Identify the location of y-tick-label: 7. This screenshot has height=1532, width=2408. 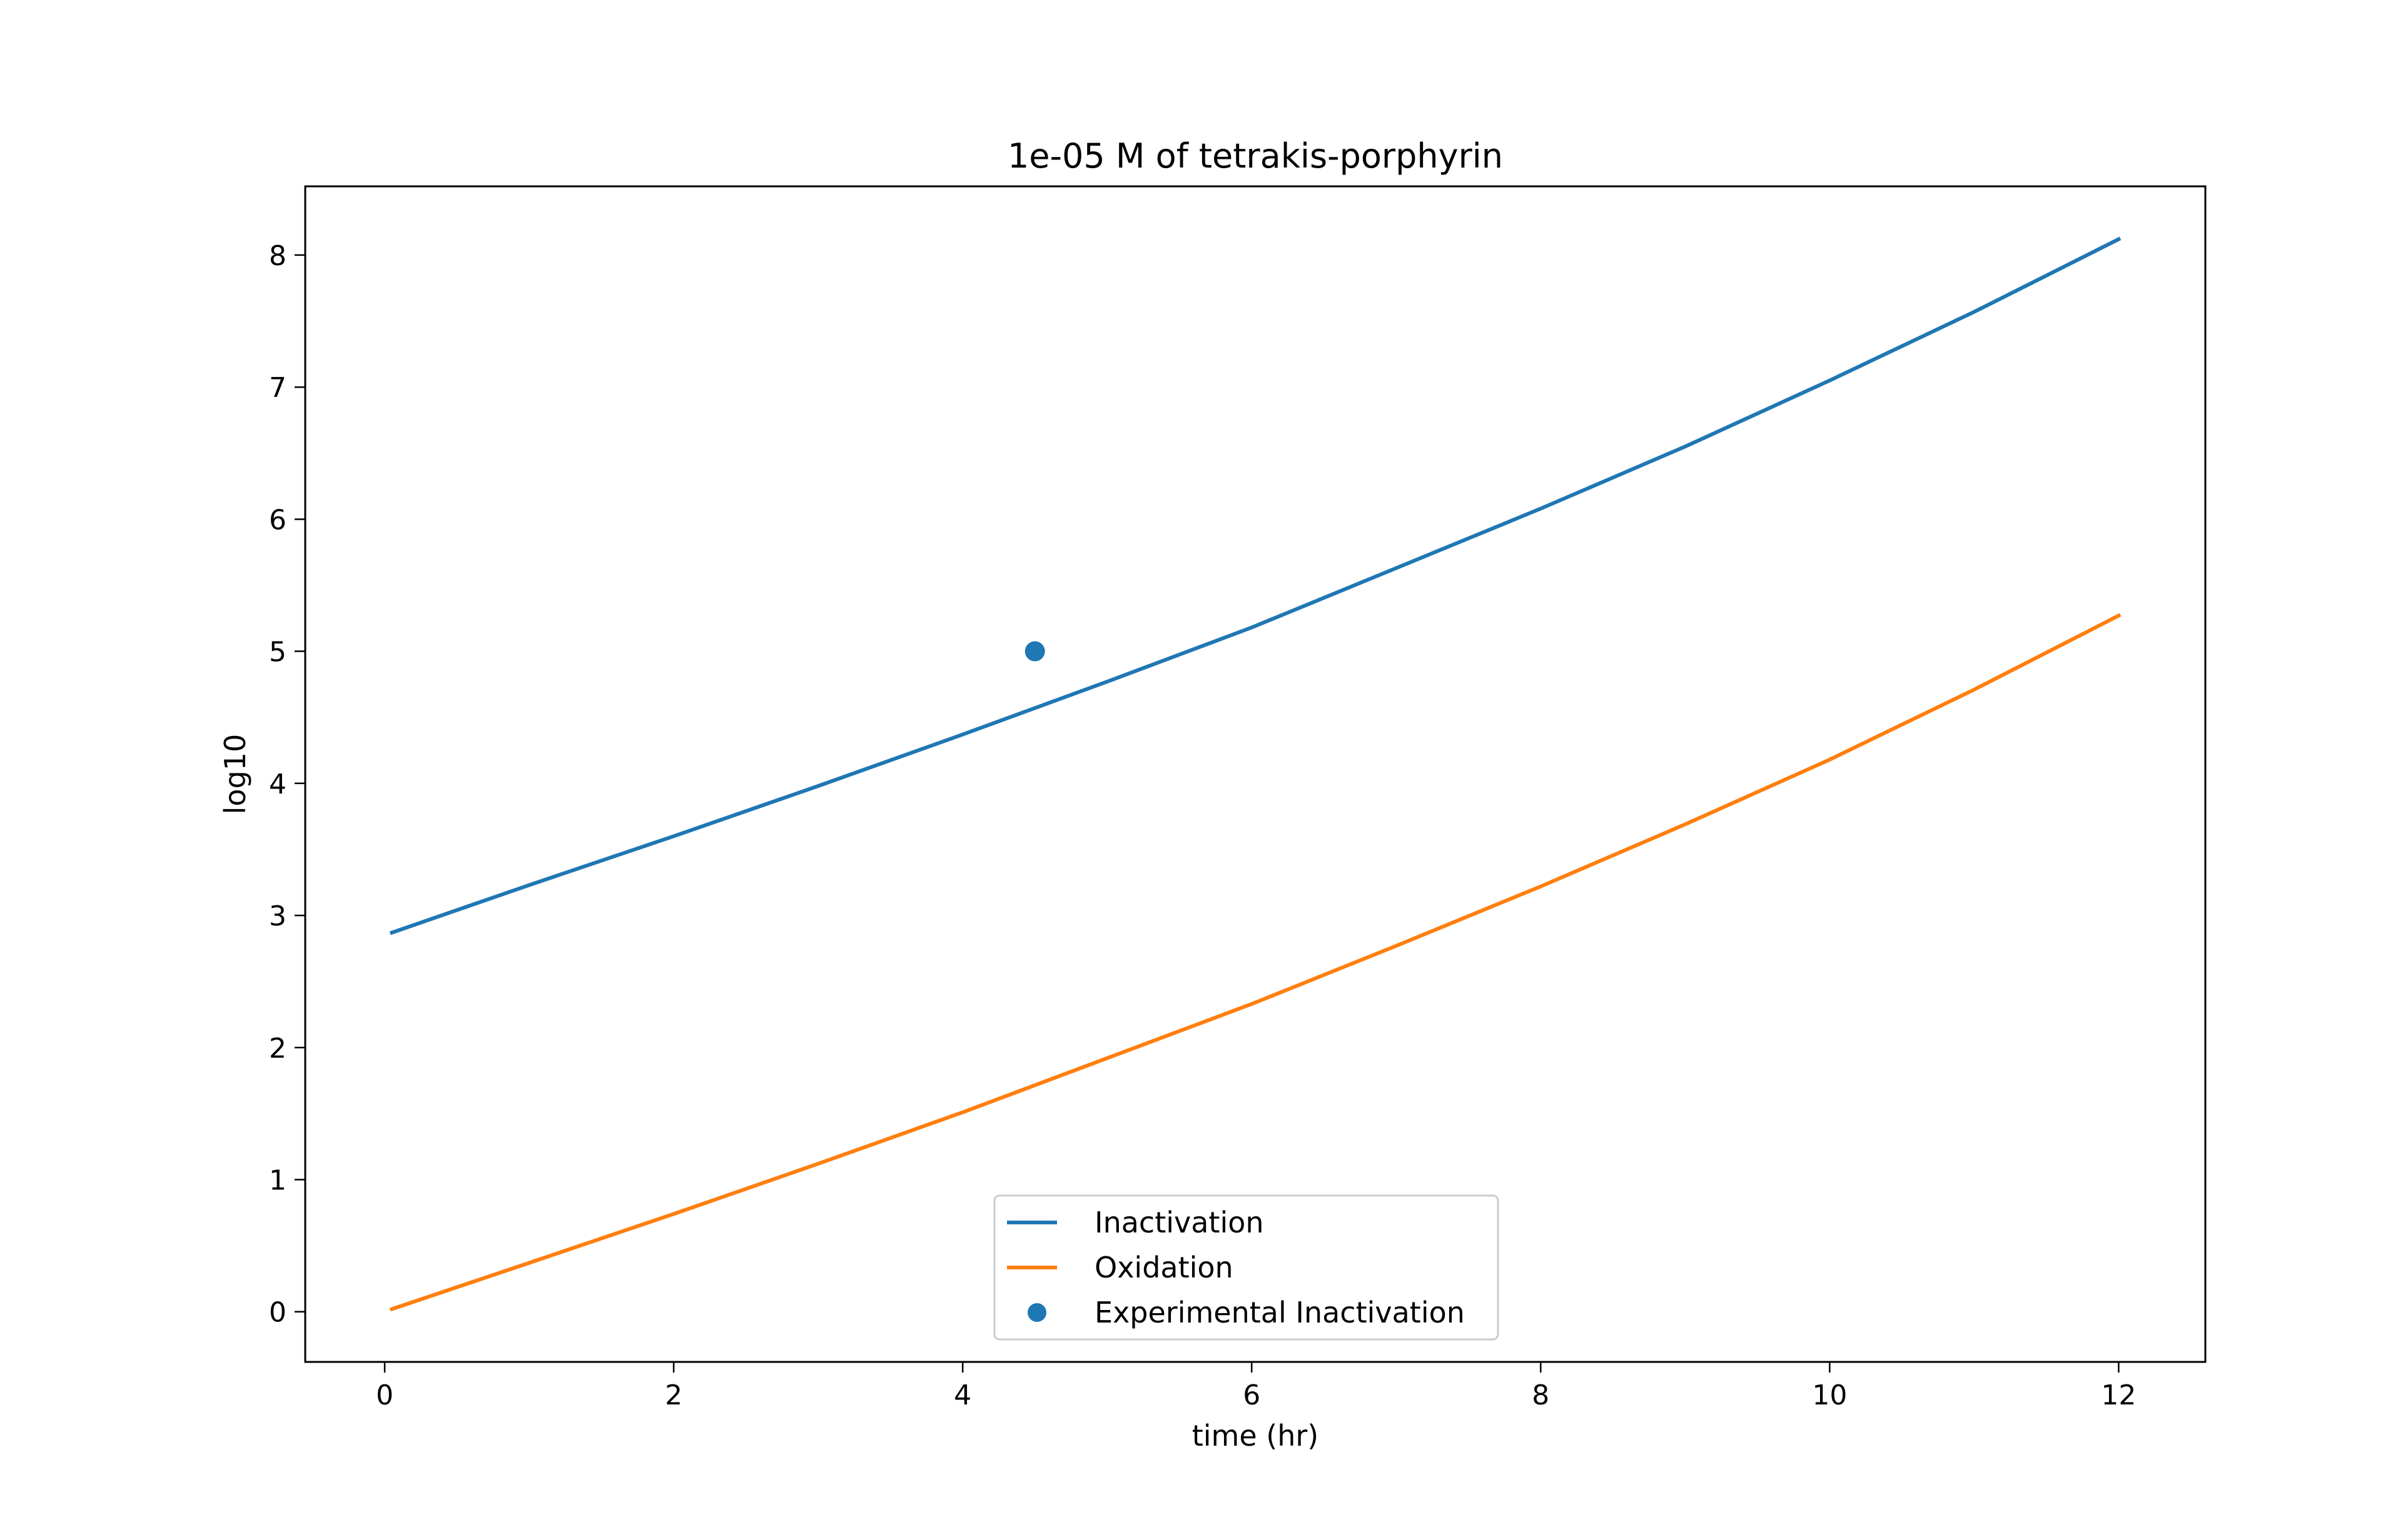
(277, 388).